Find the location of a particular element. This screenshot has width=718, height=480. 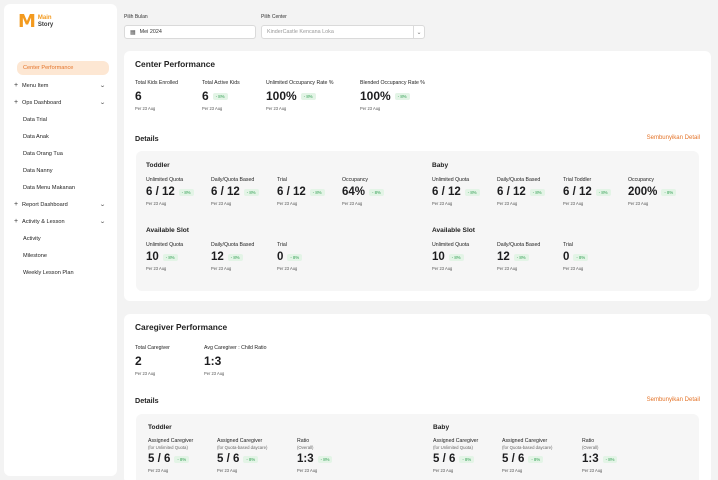

sidebar-item: + Activity & Lesson ⌄ is located at coordinates (60, 221).